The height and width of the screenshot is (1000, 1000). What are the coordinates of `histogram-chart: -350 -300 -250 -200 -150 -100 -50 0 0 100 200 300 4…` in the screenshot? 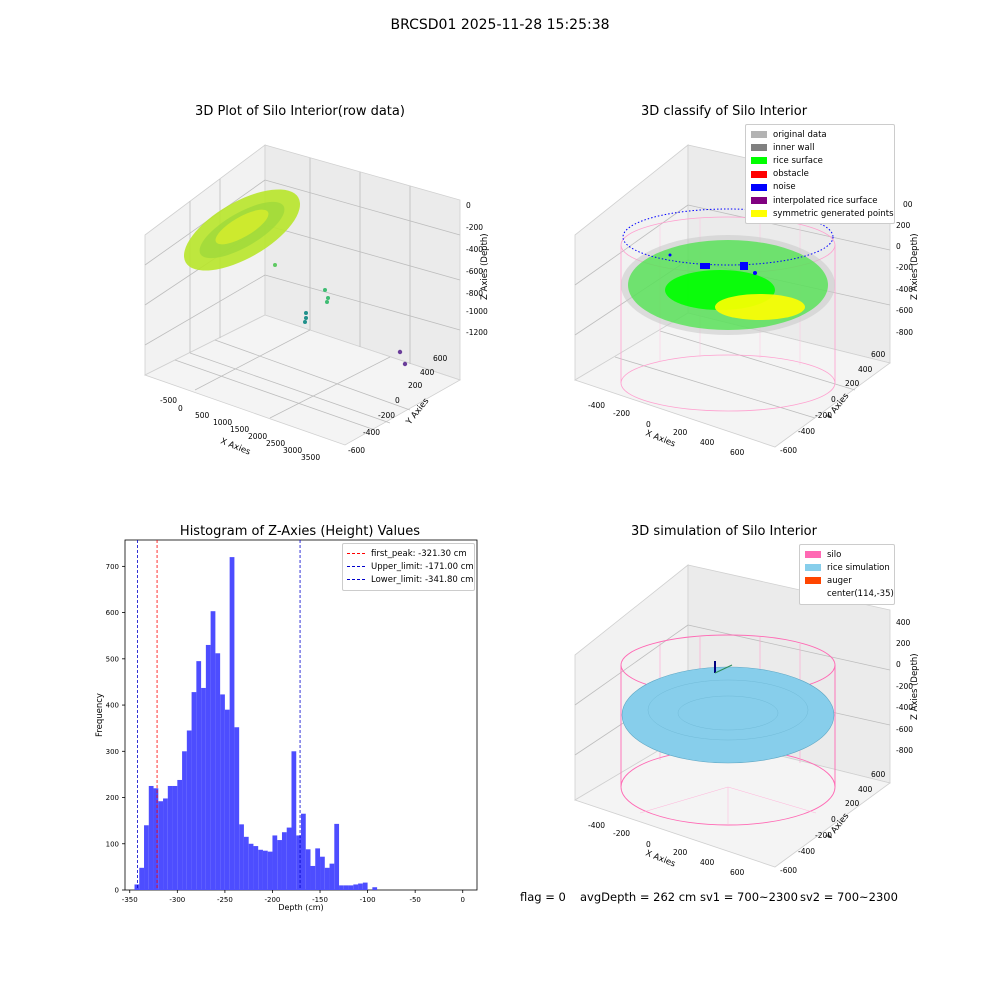 It's located at (286, 725).